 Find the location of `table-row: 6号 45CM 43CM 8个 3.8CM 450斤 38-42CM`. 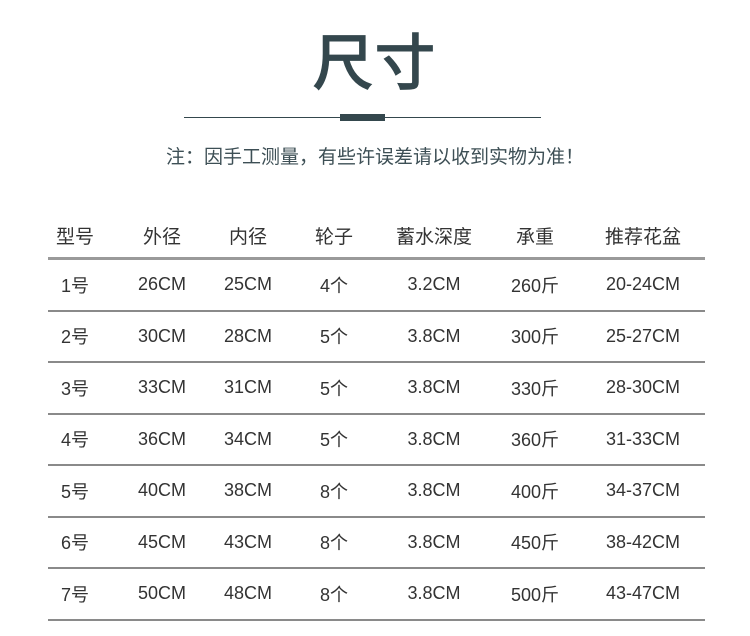

table-row: 6号 45CM 43CM 8个 3.8CM 450斤 38-42CM is located at coordinates (376, 543).